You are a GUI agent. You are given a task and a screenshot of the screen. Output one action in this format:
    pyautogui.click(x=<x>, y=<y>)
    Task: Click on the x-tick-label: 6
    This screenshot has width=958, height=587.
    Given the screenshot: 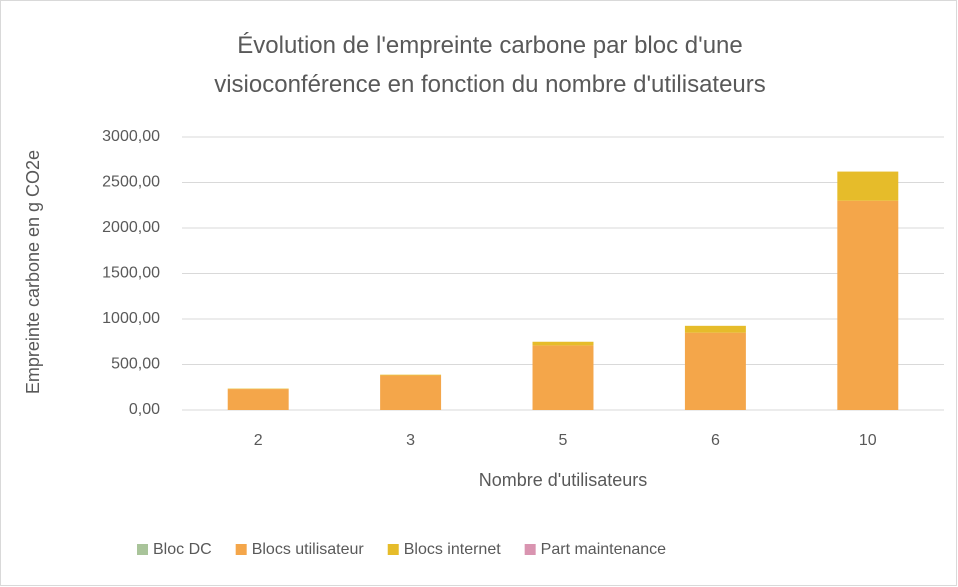 What is the action you would take?
    pyautogui.click(x=715, y=440)
    